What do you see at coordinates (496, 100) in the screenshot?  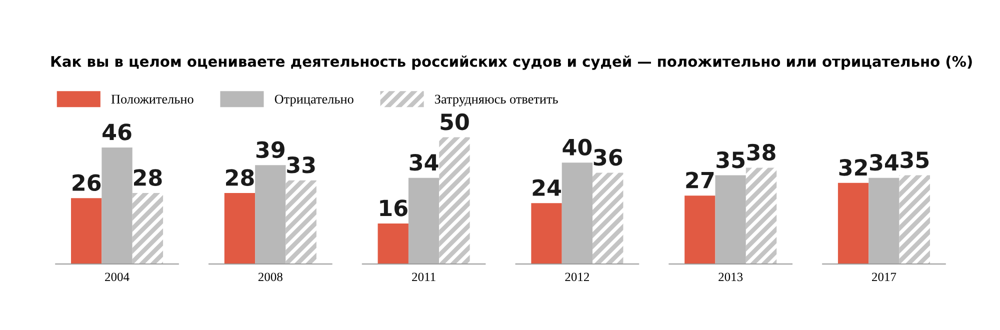 I see `legend-label: Затрудняюсь ответить` at bounding box center [496, 100].